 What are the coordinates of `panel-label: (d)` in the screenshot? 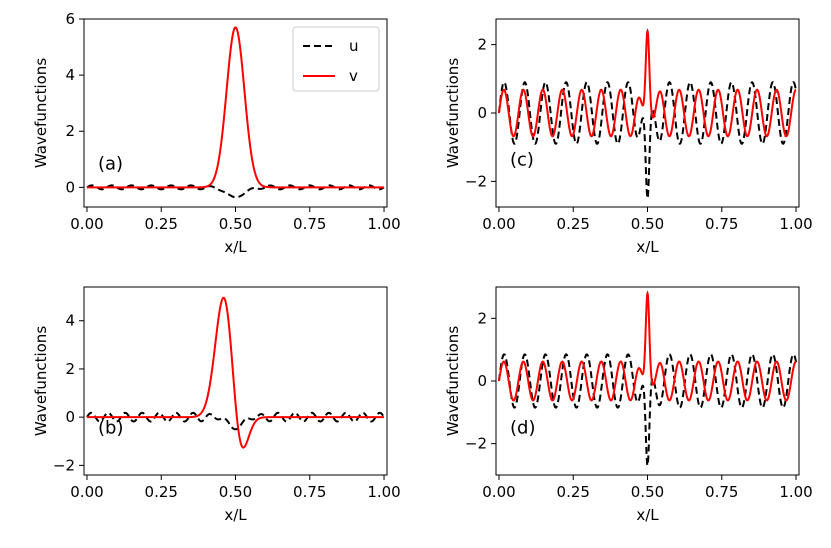 It's located at (522, 428).